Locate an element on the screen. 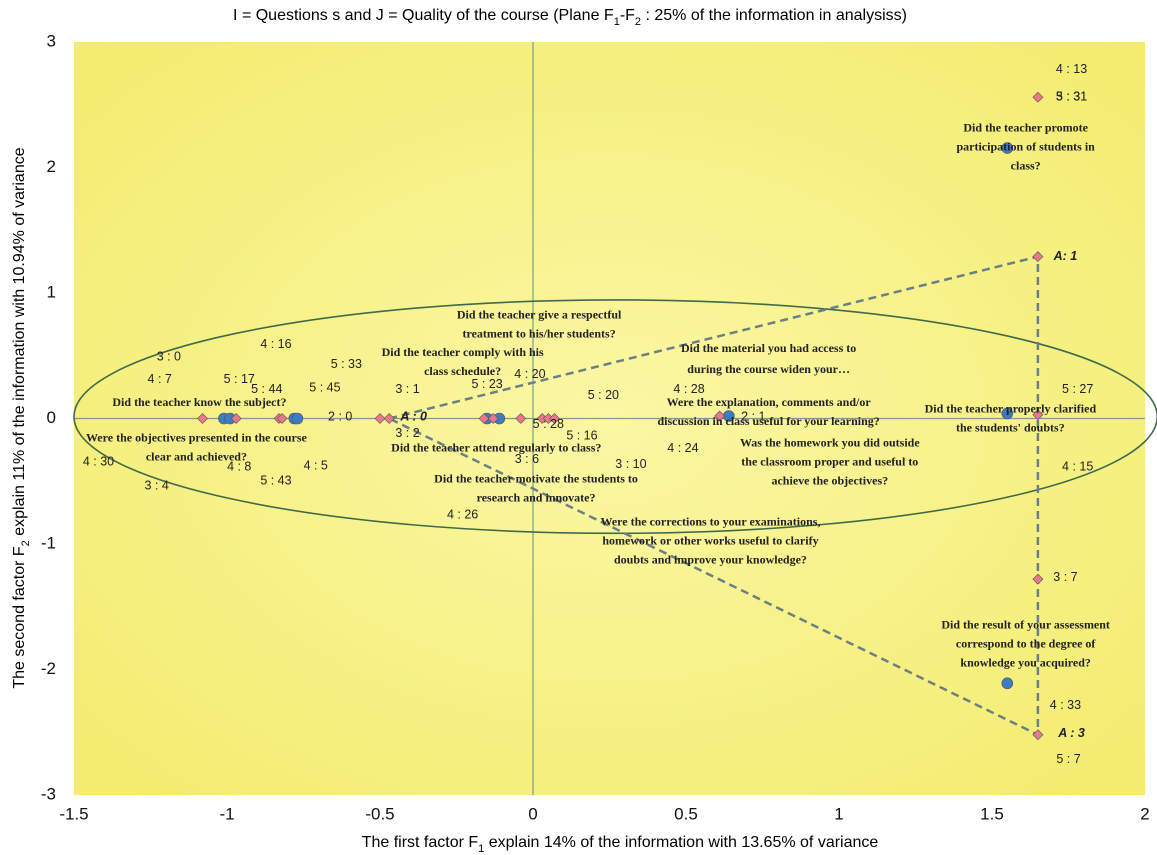  question-label: Did the result of your assessment is located at coordinates (1025, 624).